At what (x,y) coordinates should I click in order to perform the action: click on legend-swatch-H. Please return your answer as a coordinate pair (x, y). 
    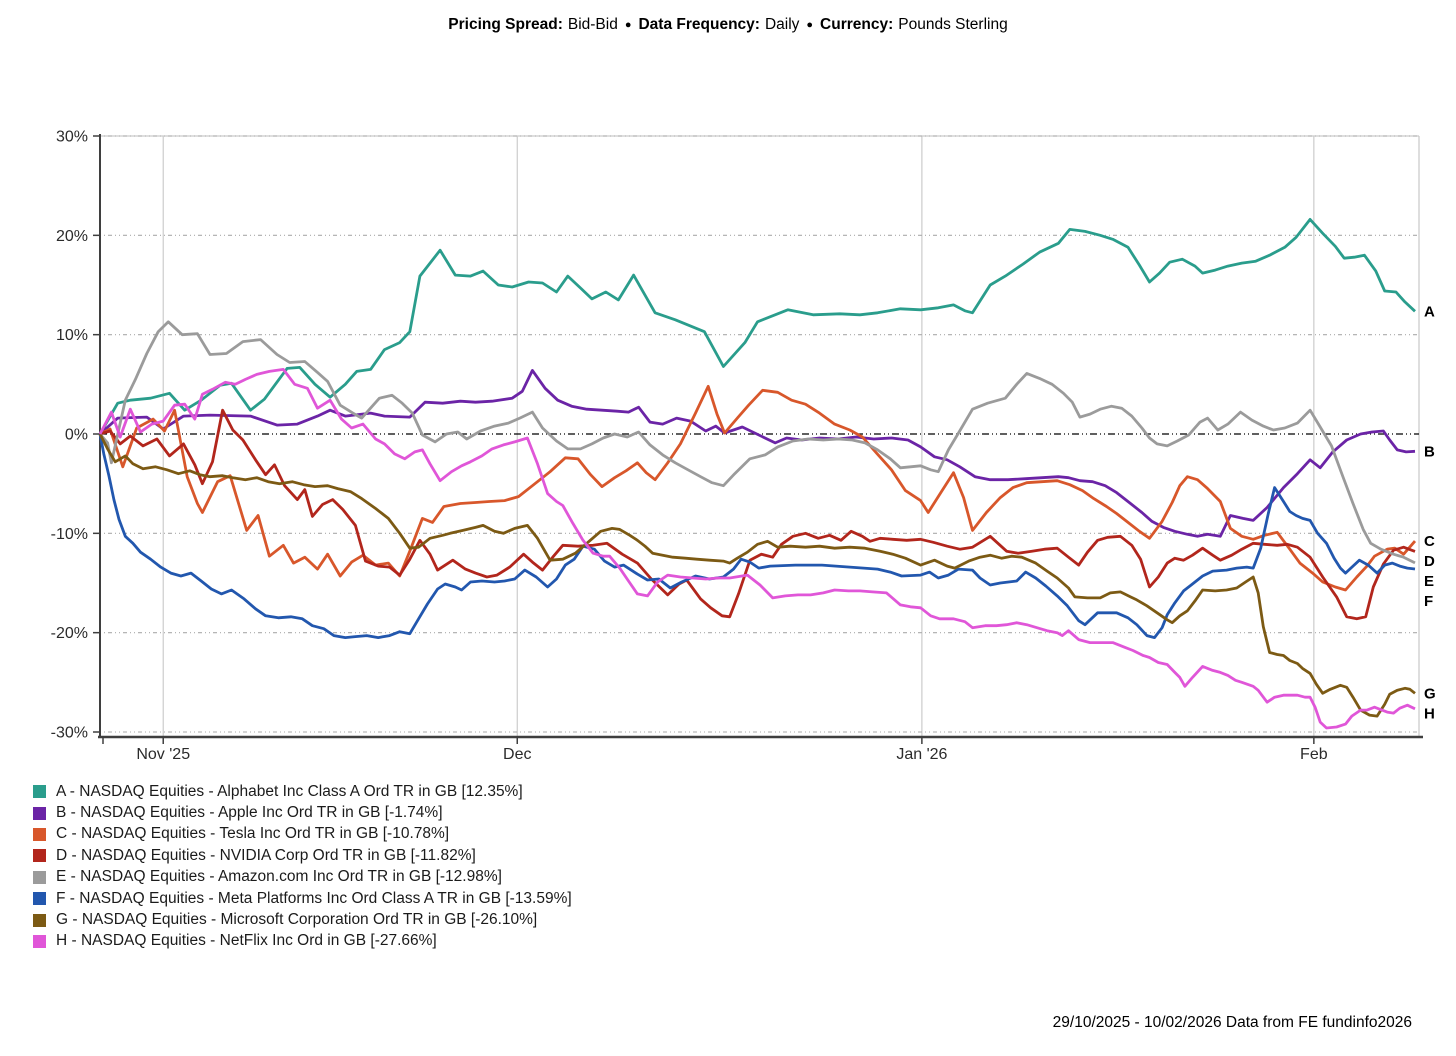
    Looking at the image, I should click on (39, 941).